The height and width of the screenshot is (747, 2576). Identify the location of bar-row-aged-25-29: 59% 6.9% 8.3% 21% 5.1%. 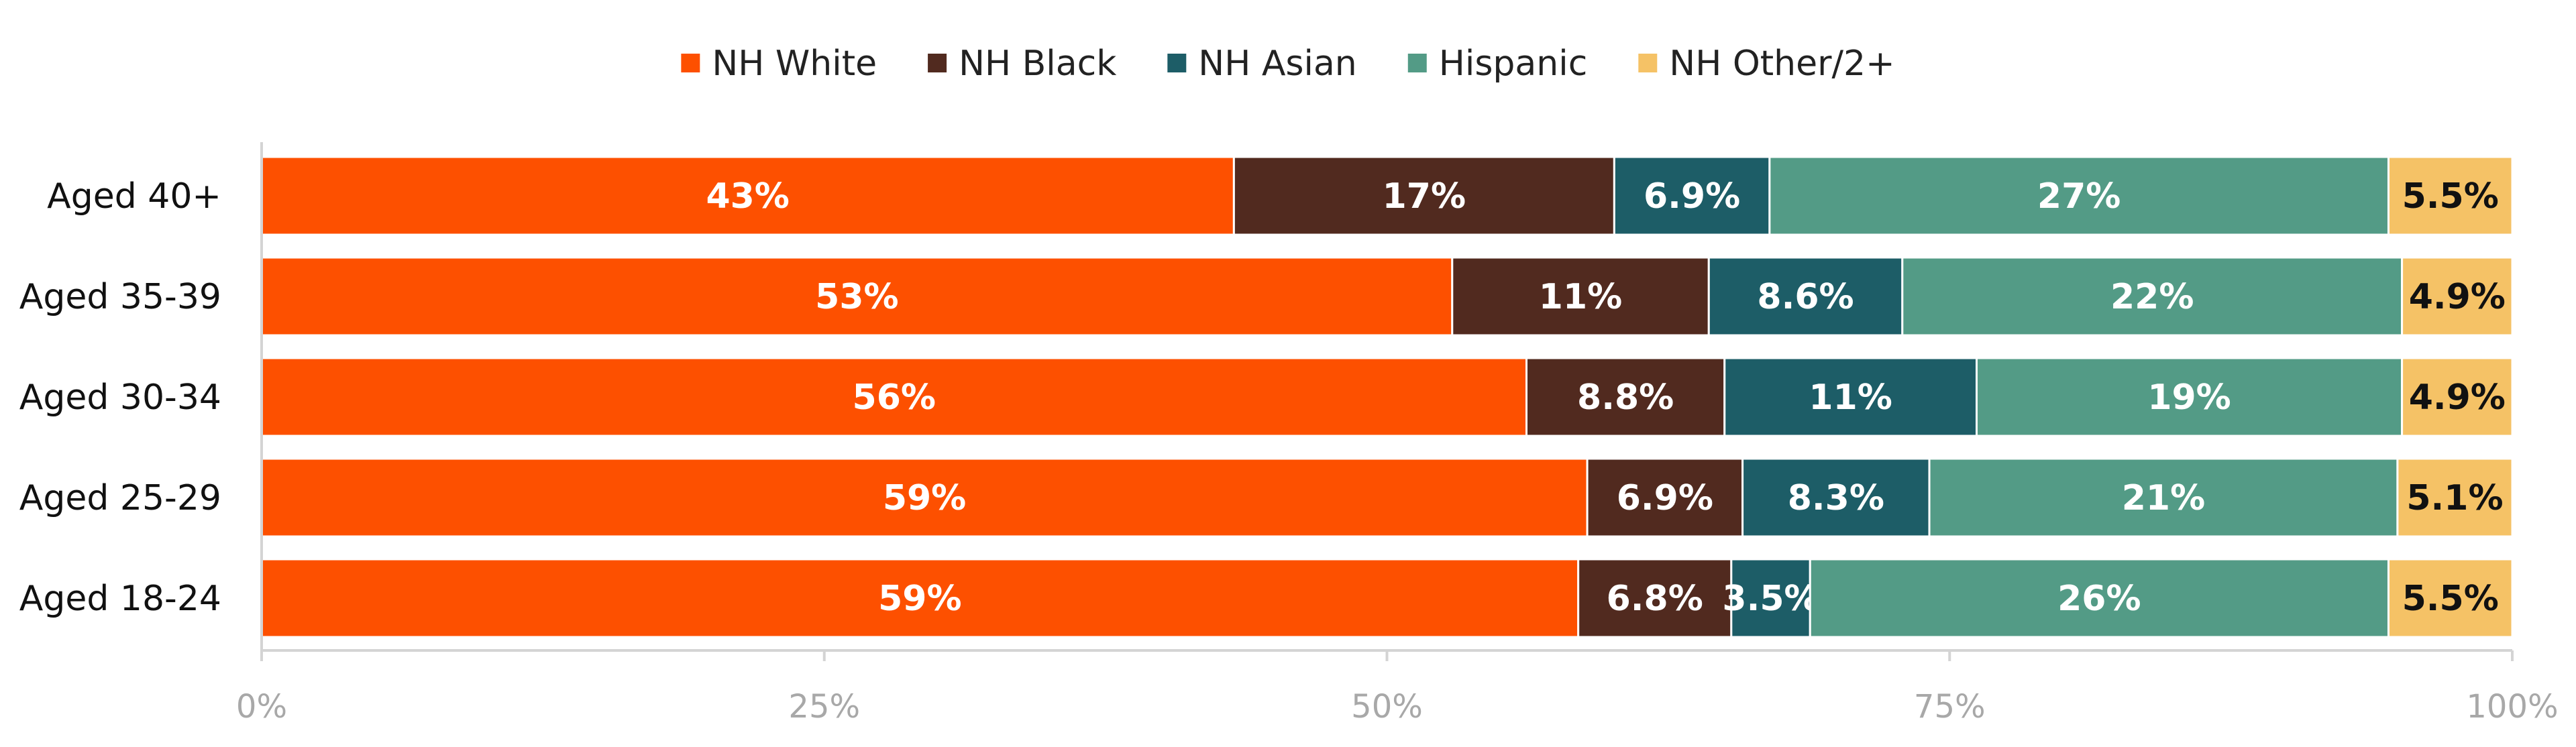
(1387, 497).